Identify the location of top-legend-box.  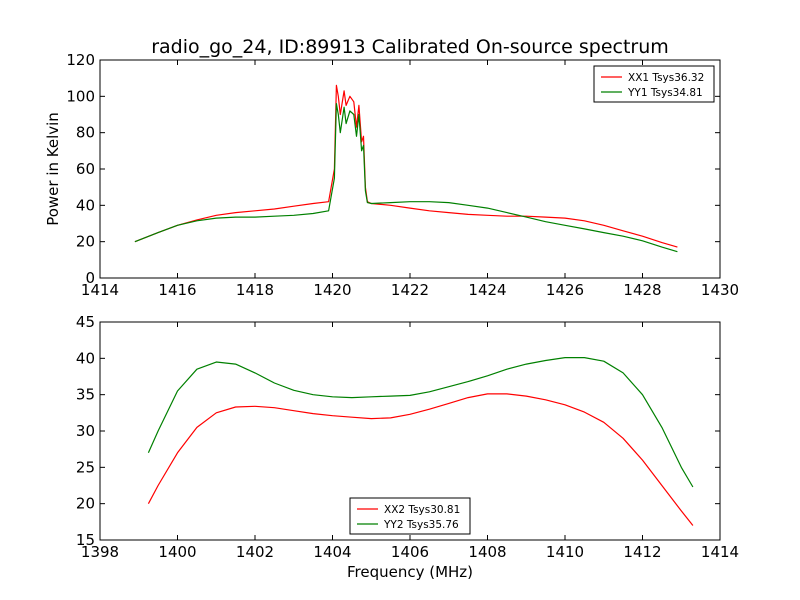
(654, 84).